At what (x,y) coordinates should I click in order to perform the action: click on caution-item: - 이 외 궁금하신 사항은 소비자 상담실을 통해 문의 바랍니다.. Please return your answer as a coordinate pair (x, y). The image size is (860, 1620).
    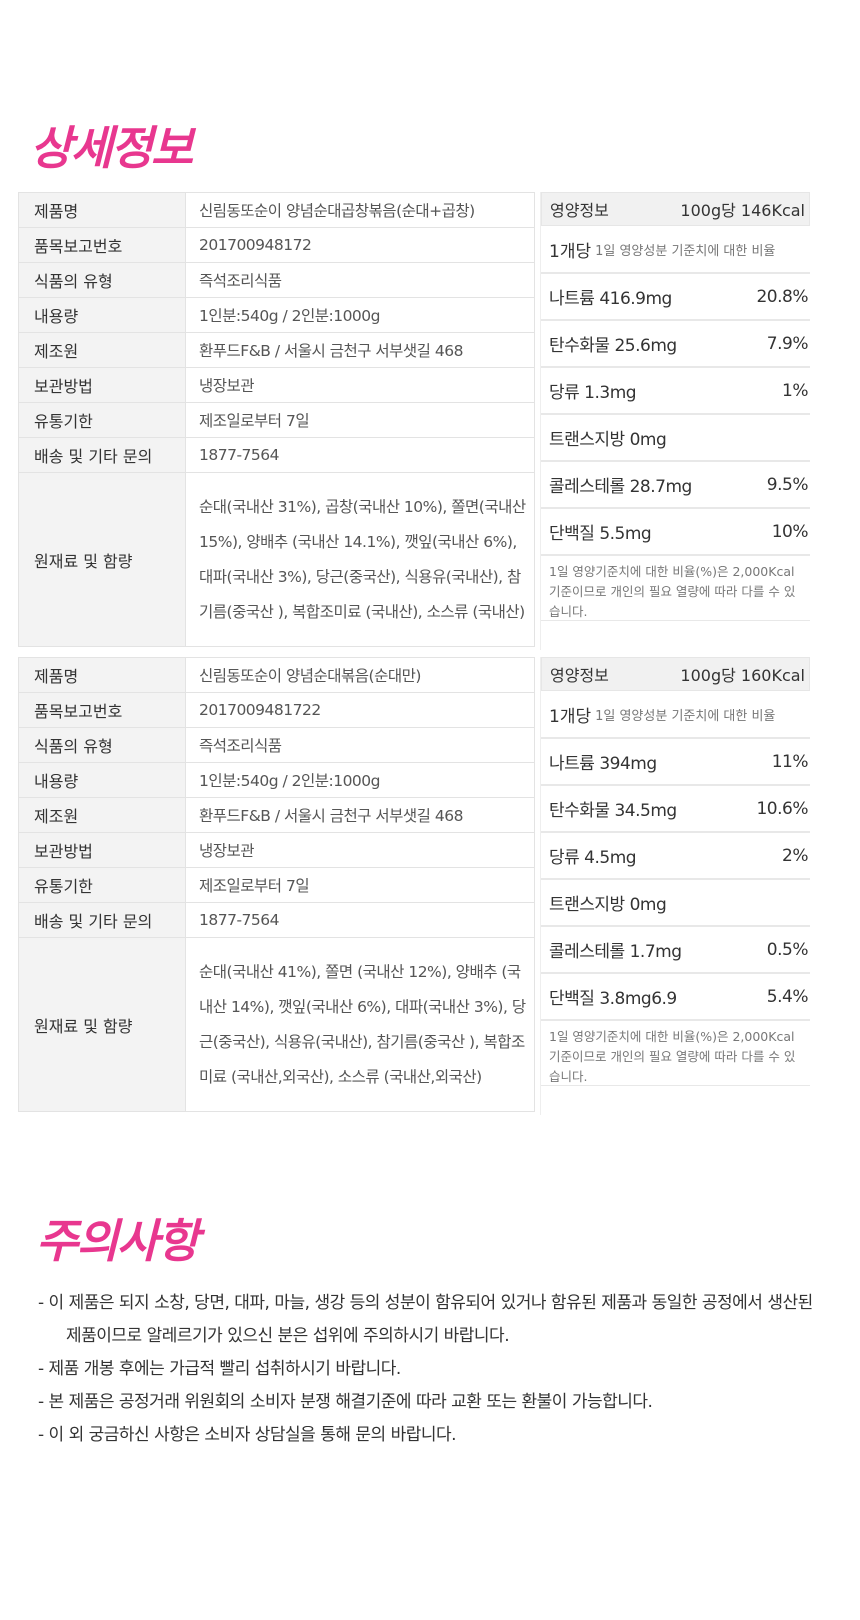
    Looking at the image, I should click on (247, 1435).